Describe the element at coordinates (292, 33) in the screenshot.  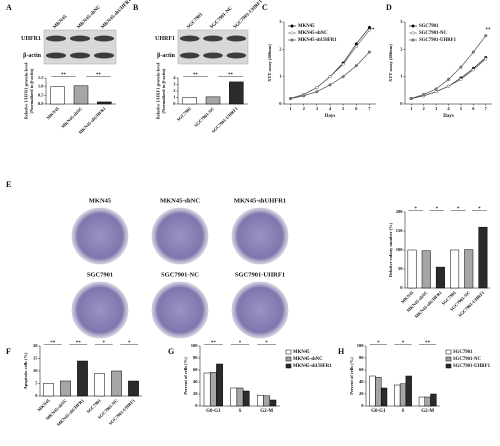
I see `legend-marker` at that location.